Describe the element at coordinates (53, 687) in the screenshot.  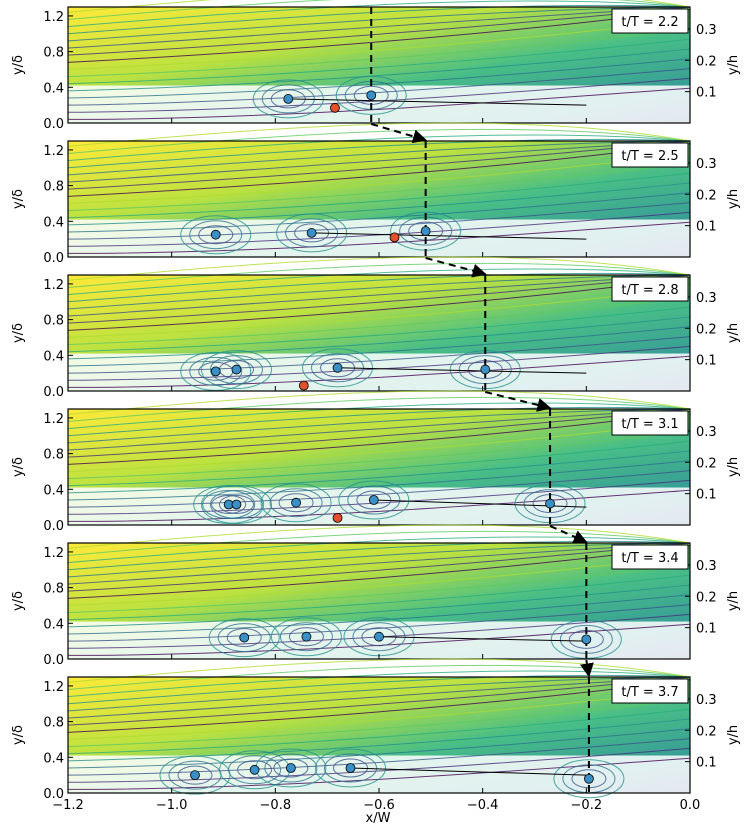
I see `y-tick-label-left: 1.2` at that location.